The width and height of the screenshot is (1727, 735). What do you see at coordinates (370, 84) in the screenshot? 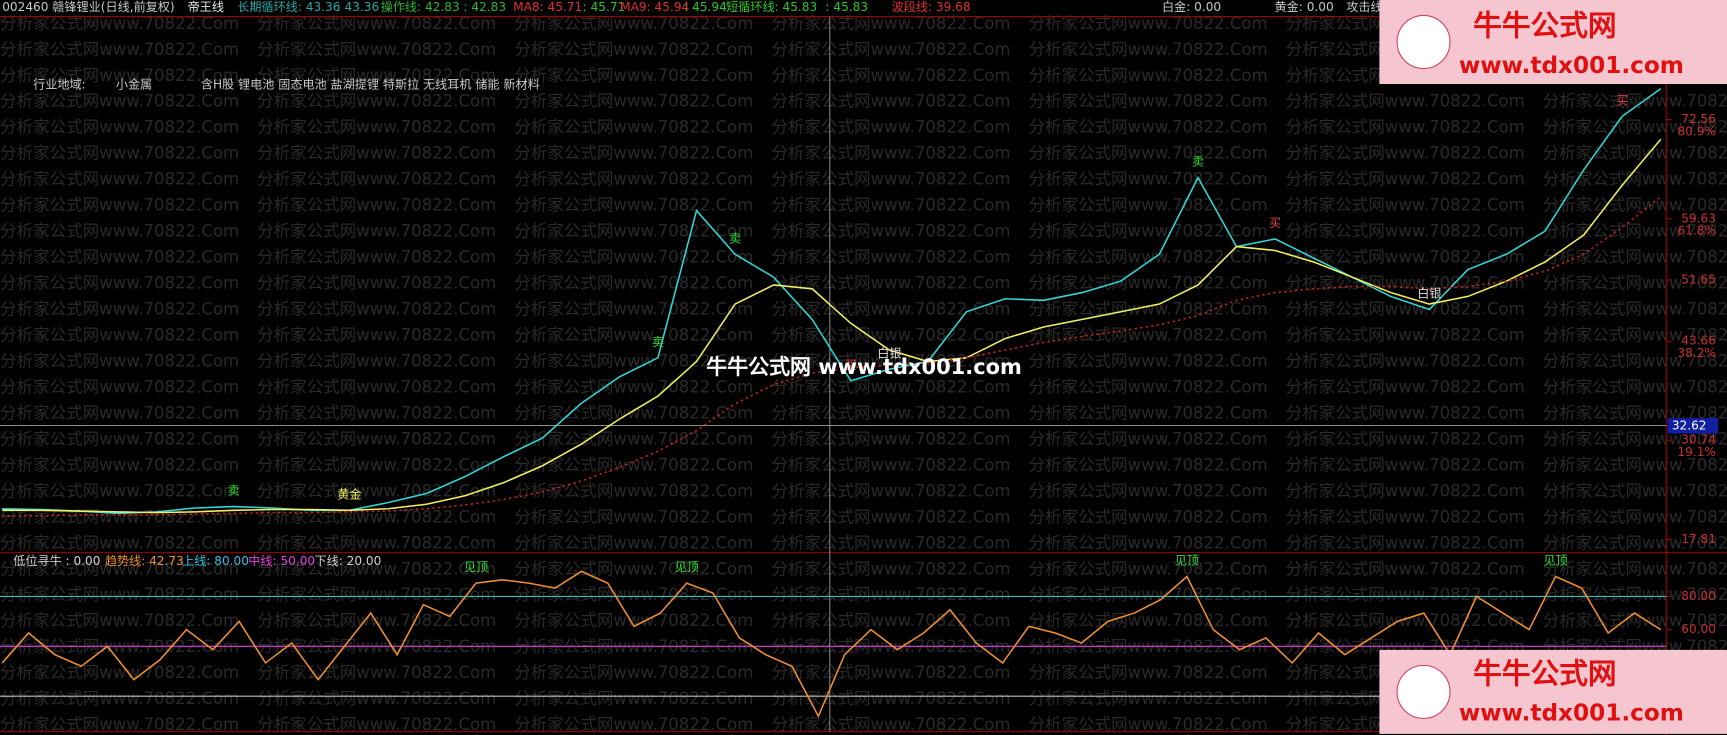
I see `info-concepts: 含H股 锂电池 固态电池 盐湖提锂 特斯拉 无线耳机 储能 新材料` at bounding box center [370, 84].